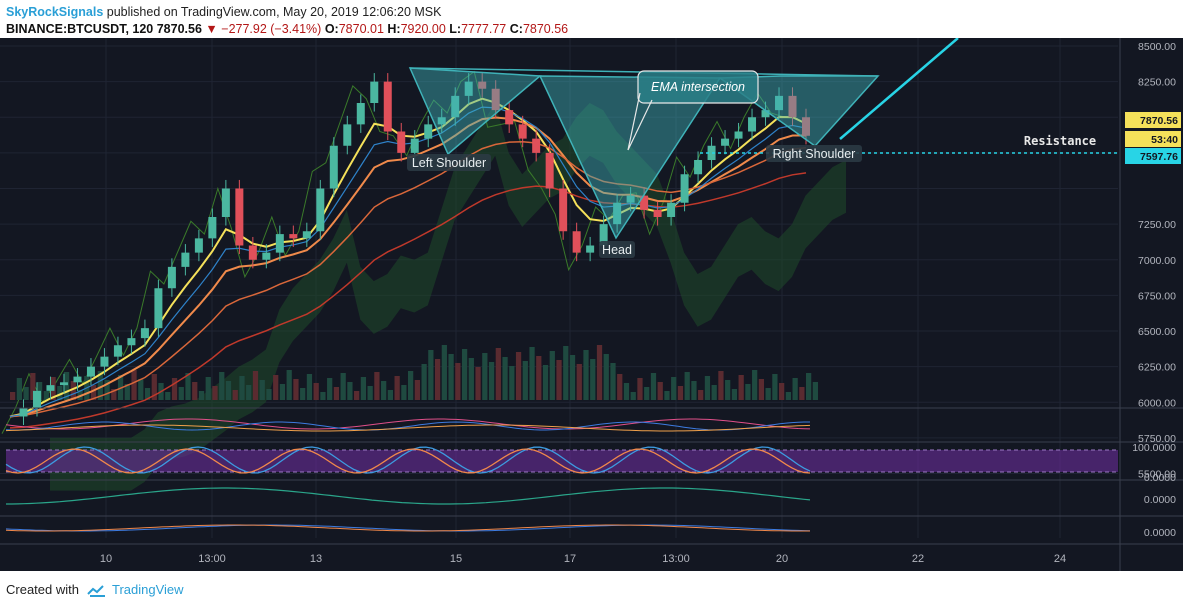 The height and width of the screenshot is (607, 1188). I want to click on low-value: 7777.77, so click(484, 29).